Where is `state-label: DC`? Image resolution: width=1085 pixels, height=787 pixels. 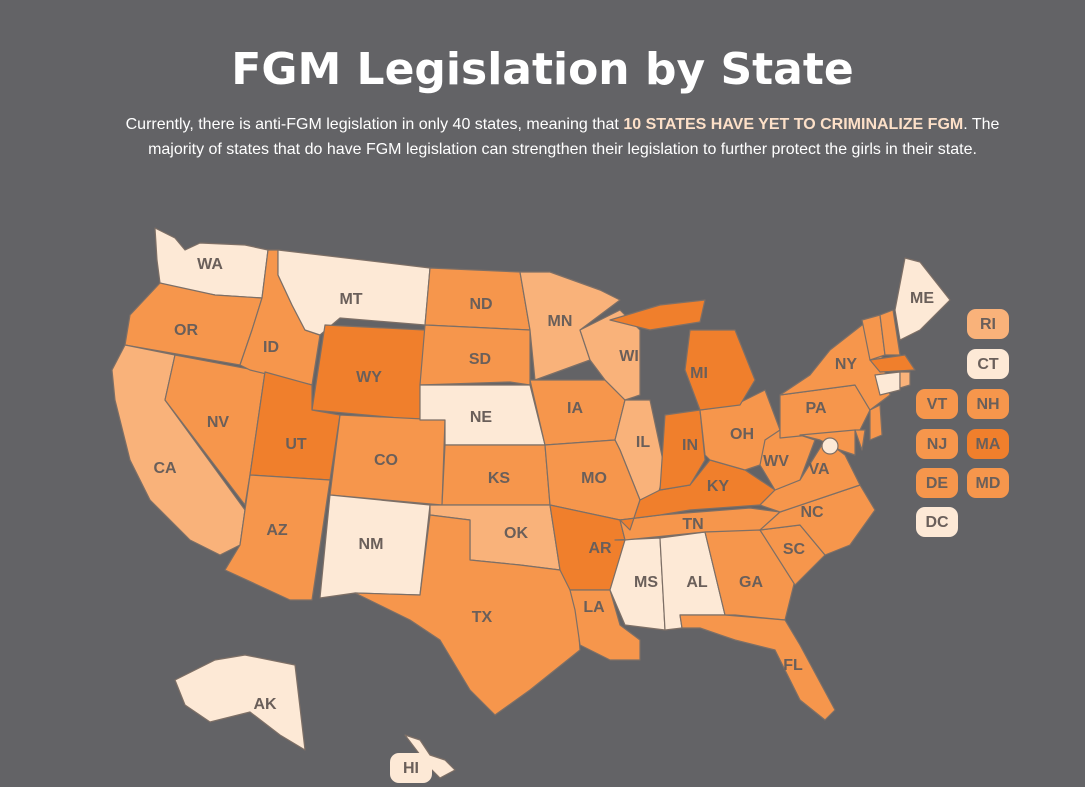
state-label: DC is located at coordinates (937, 522).